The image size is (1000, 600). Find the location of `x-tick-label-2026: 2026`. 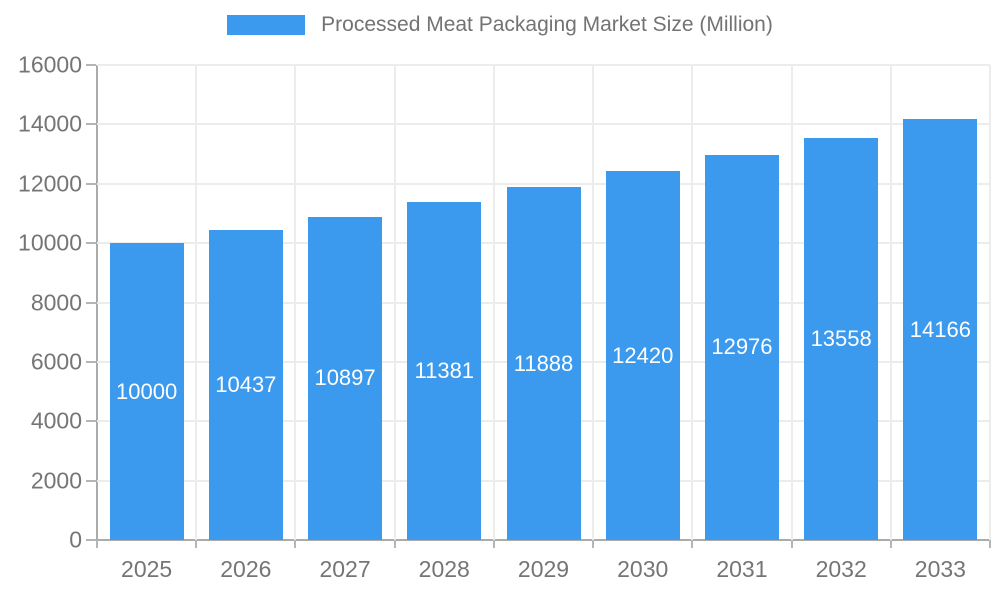

x-tick-label-2026: 2026 is located at coordinates (246, 569).